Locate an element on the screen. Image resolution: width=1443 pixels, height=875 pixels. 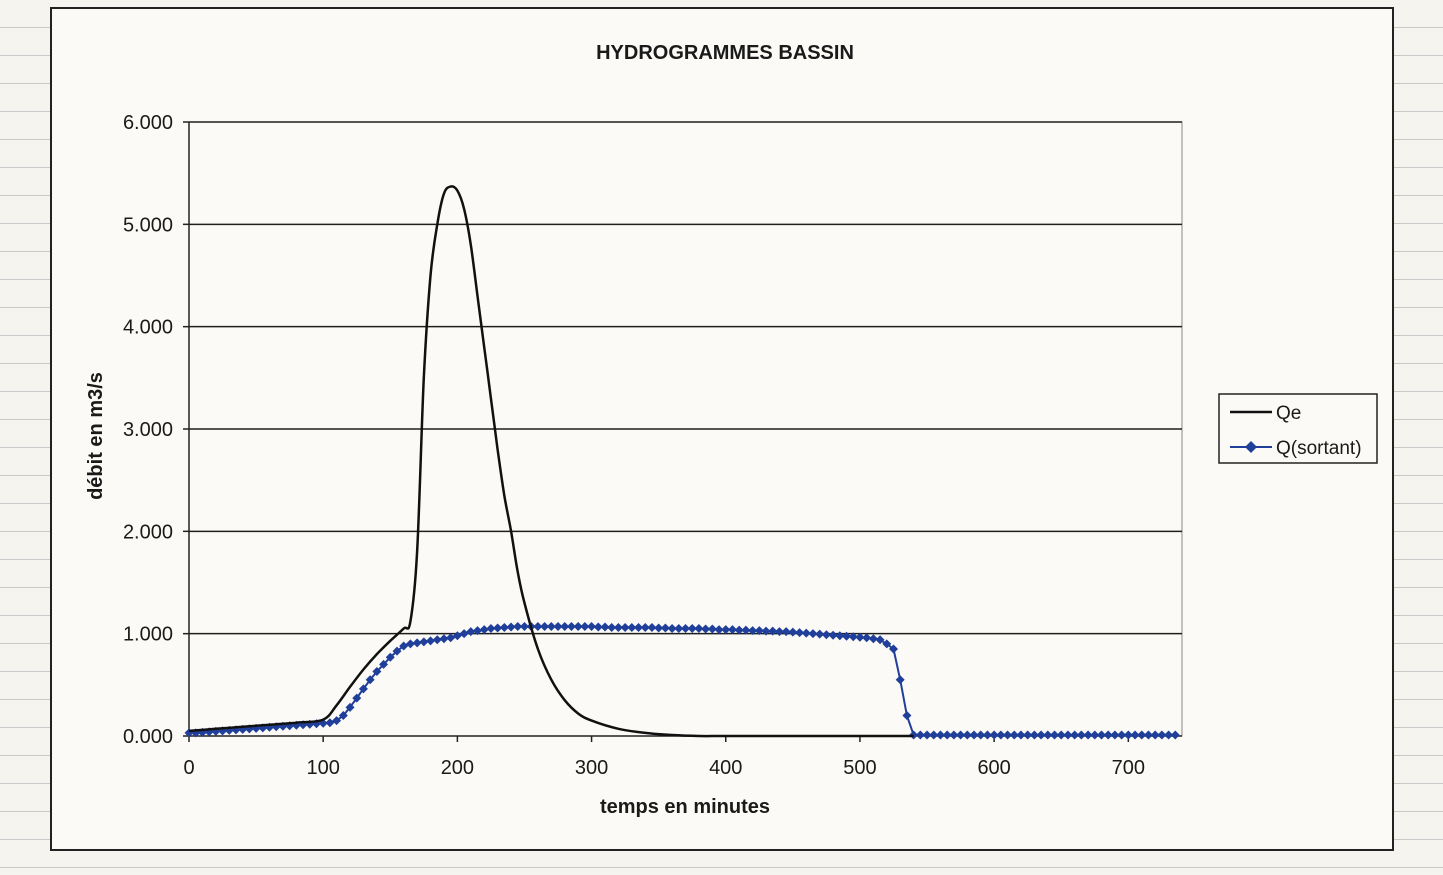
y-tick-label: 2.000 is located at coordinates (148, 532).